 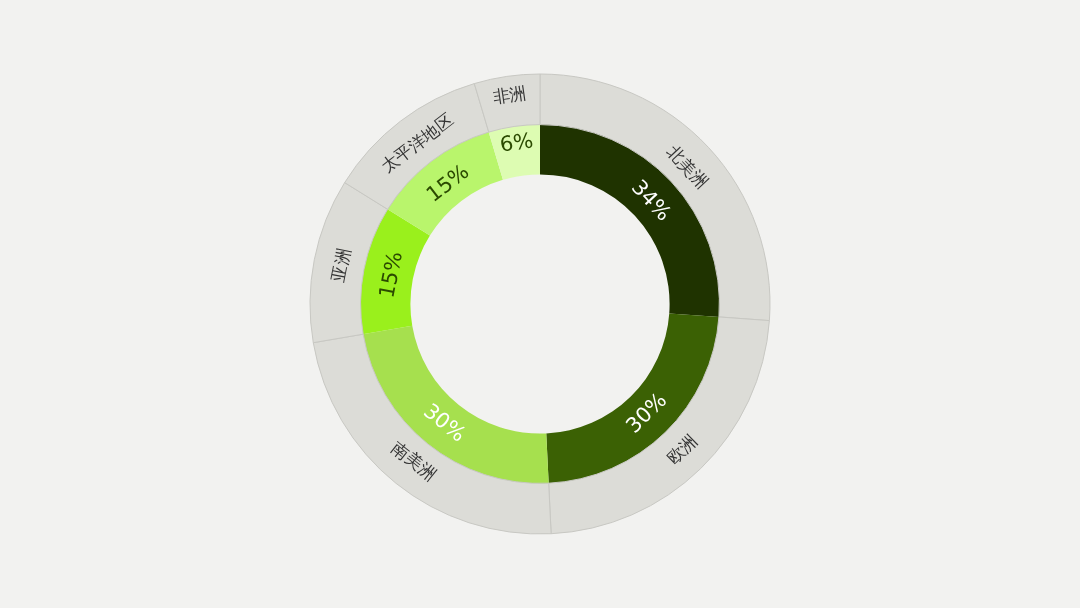 What do you see at coordinates (509, 95) in the screenshot?
I see `slice-label: 非洲` at bounding box center [509, 95].